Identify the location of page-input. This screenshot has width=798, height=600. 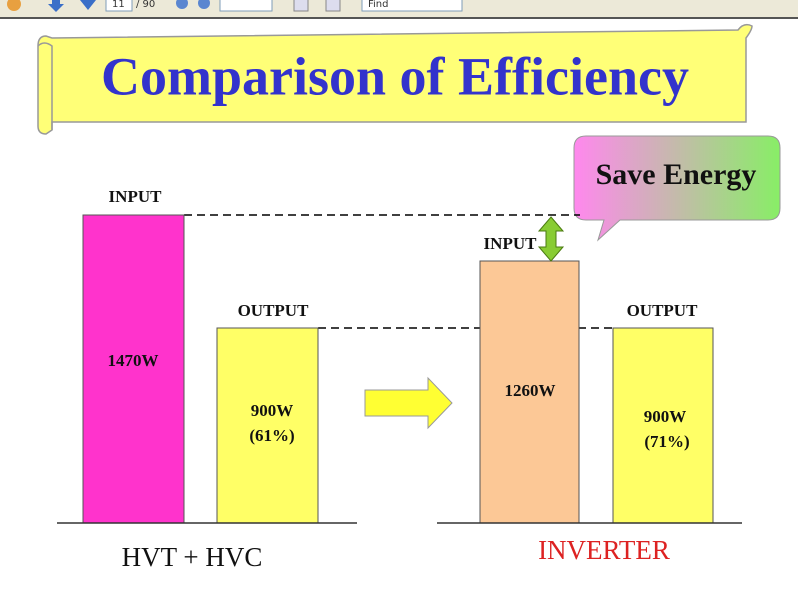
(119, 6).